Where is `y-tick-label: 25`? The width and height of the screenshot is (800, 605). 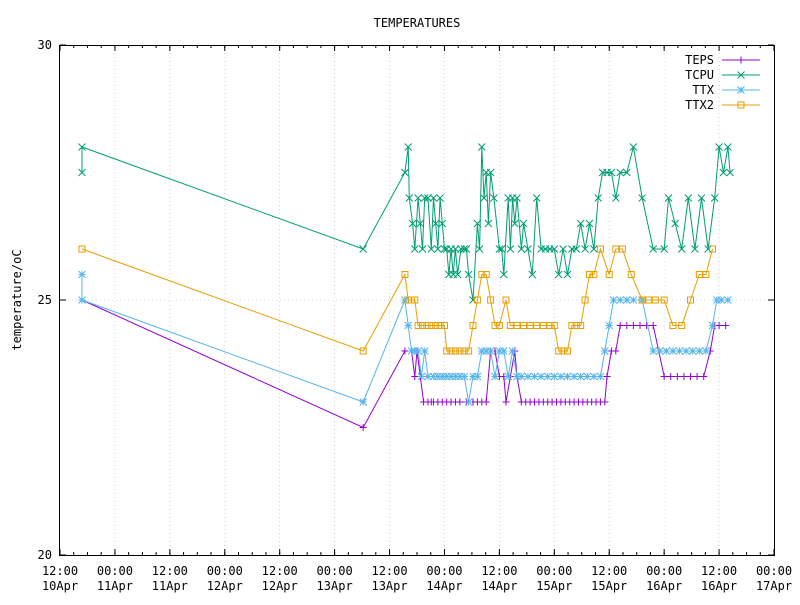
y-tick-label: 25 is located at coordinates (45, 300).